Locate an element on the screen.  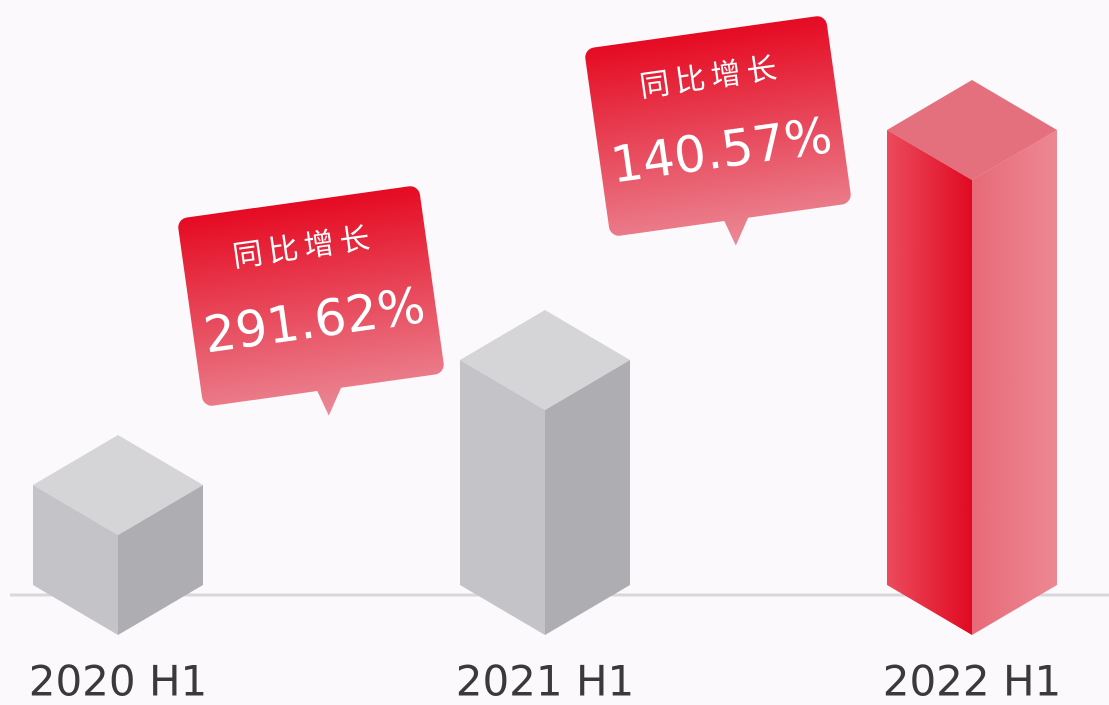
x-tick-label: 2020 H1 is located at coordinates (118, 681).